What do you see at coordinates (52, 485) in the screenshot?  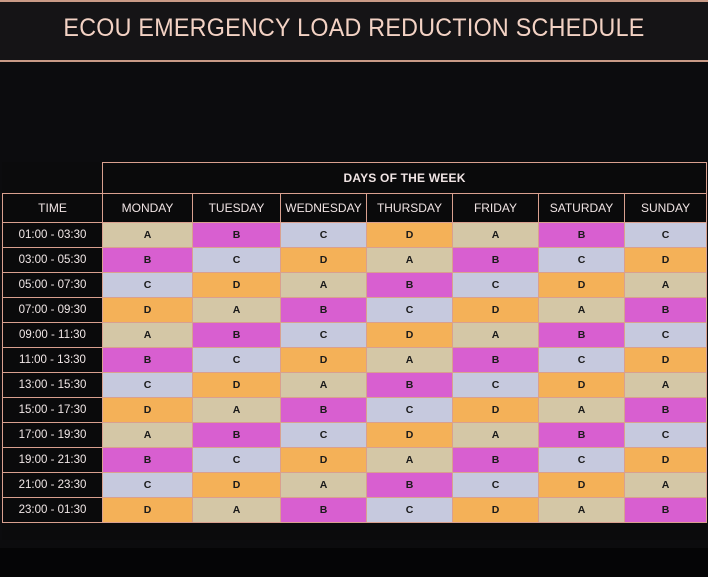 I see `time-slot-cell: 21:00 - 23:30` at bounding box center [52, 485].